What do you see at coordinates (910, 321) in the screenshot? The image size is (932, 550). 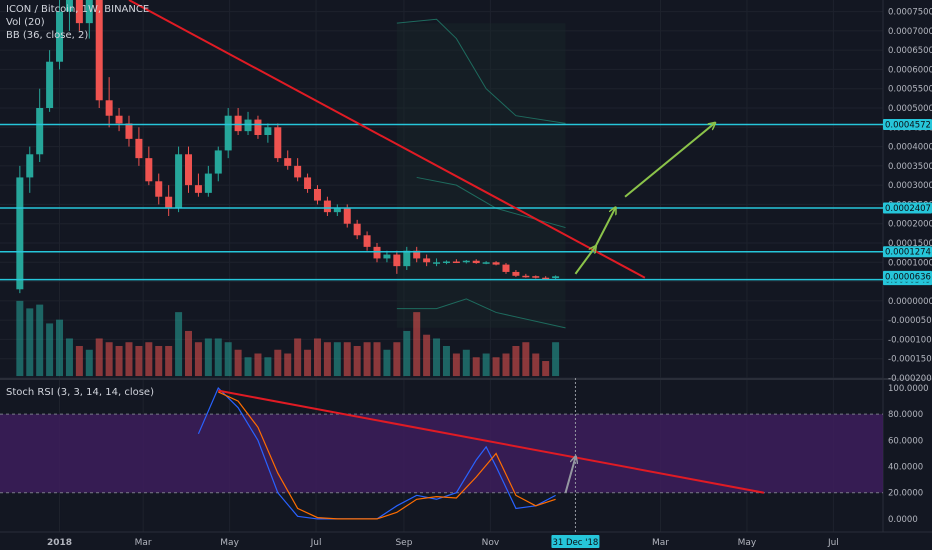 I see `price-tick-label: -0.0000500` at bounding box center [910, 321].